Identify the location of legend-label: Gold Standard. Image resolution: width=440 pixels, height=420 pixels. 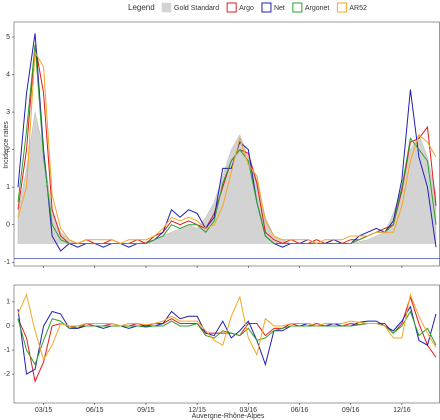
(196, 8).